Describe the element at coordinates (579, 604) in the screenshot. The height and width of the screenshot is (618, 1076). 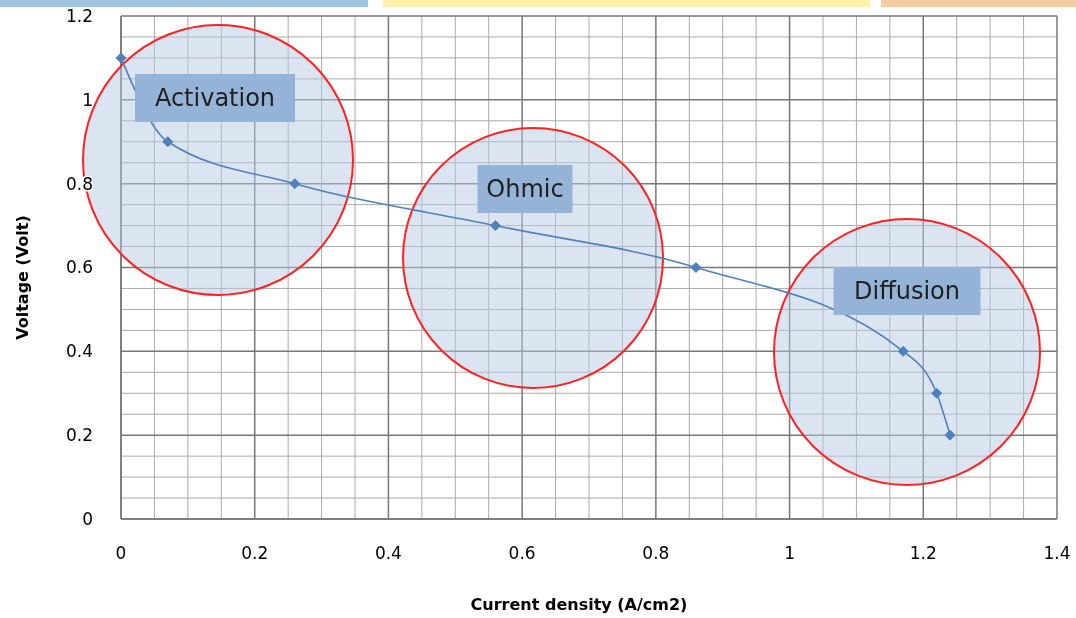
I see `x-axis-title: Current density (A/cm2)` at that location.